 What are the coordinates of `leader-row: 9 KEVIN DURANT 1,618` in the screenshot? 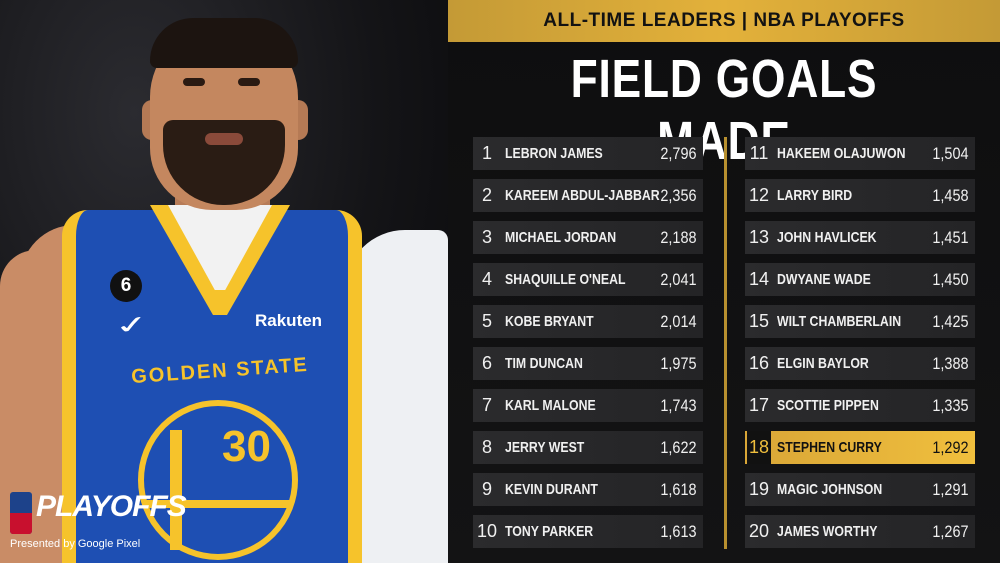 It's located at (588, 489).